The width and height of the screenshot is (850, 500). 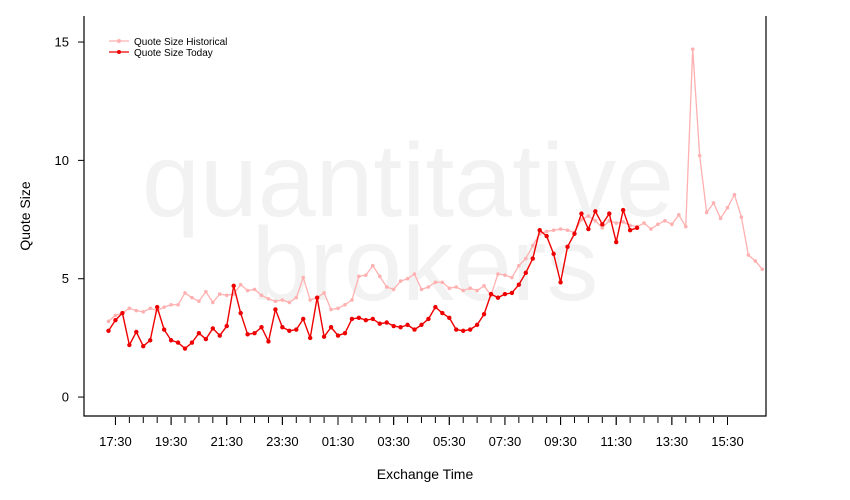 What do you see at coordinates (505, 441) in the screenshot?
I see `x-tick-label: 07:30` at bounding box center [505, 441].